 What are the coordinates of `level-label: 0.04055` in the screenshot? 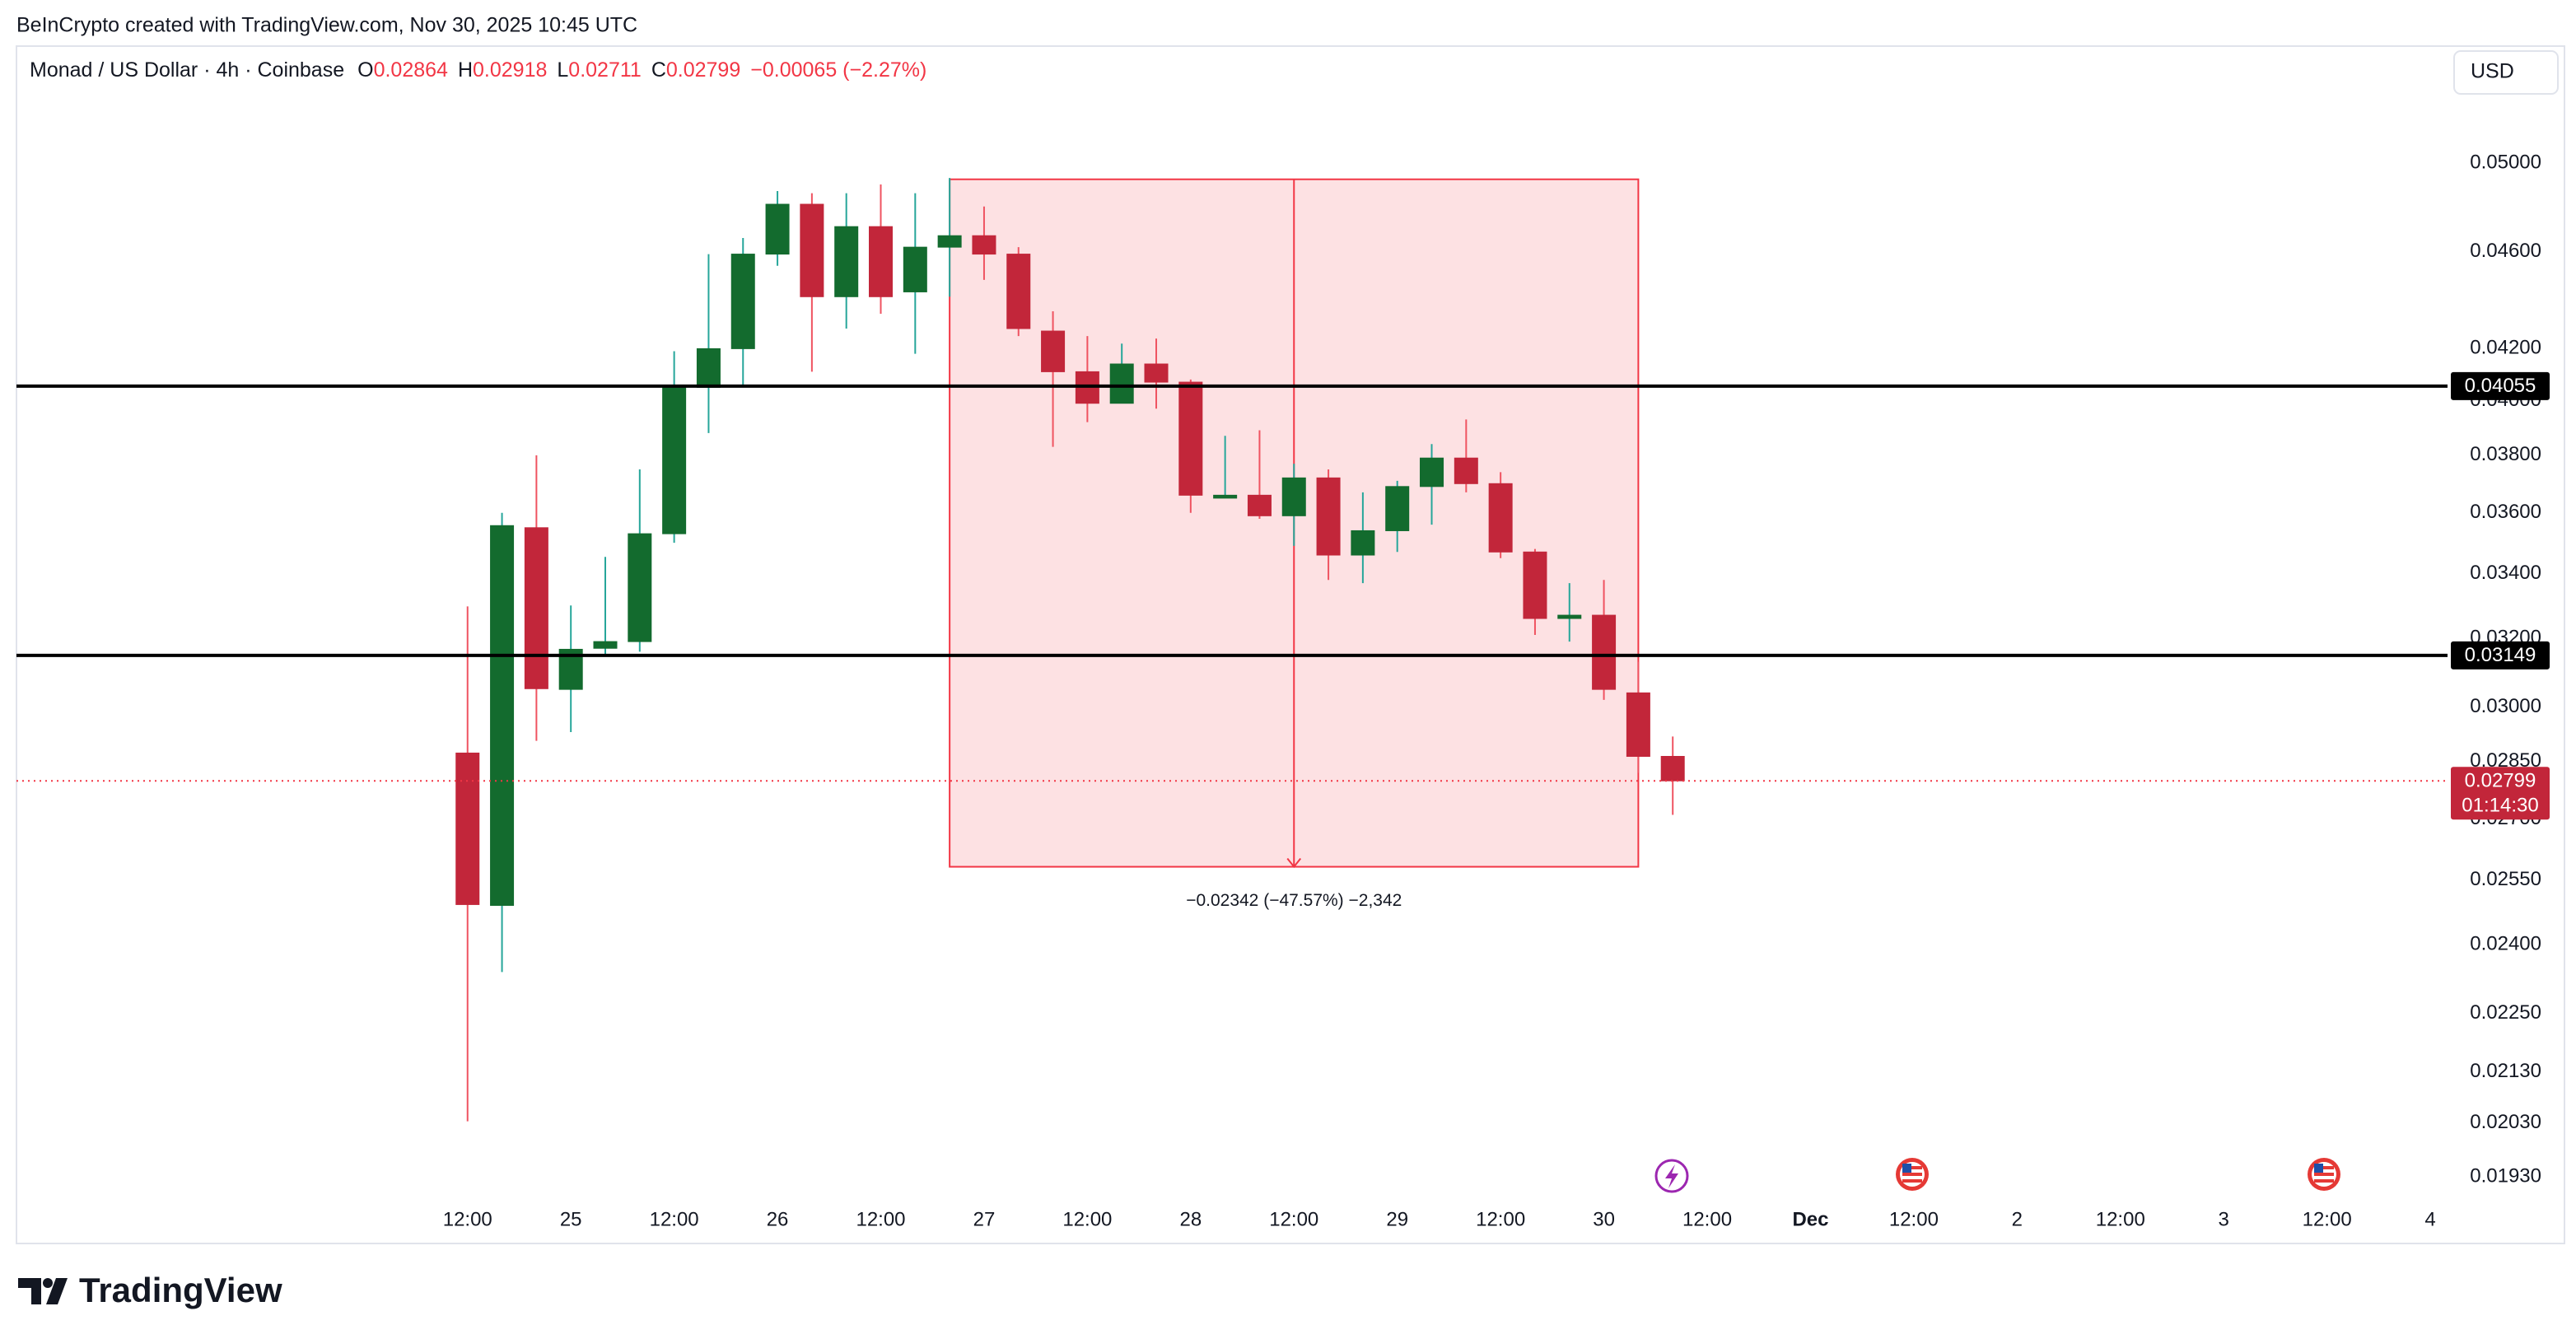 It's located at (2500, 386).